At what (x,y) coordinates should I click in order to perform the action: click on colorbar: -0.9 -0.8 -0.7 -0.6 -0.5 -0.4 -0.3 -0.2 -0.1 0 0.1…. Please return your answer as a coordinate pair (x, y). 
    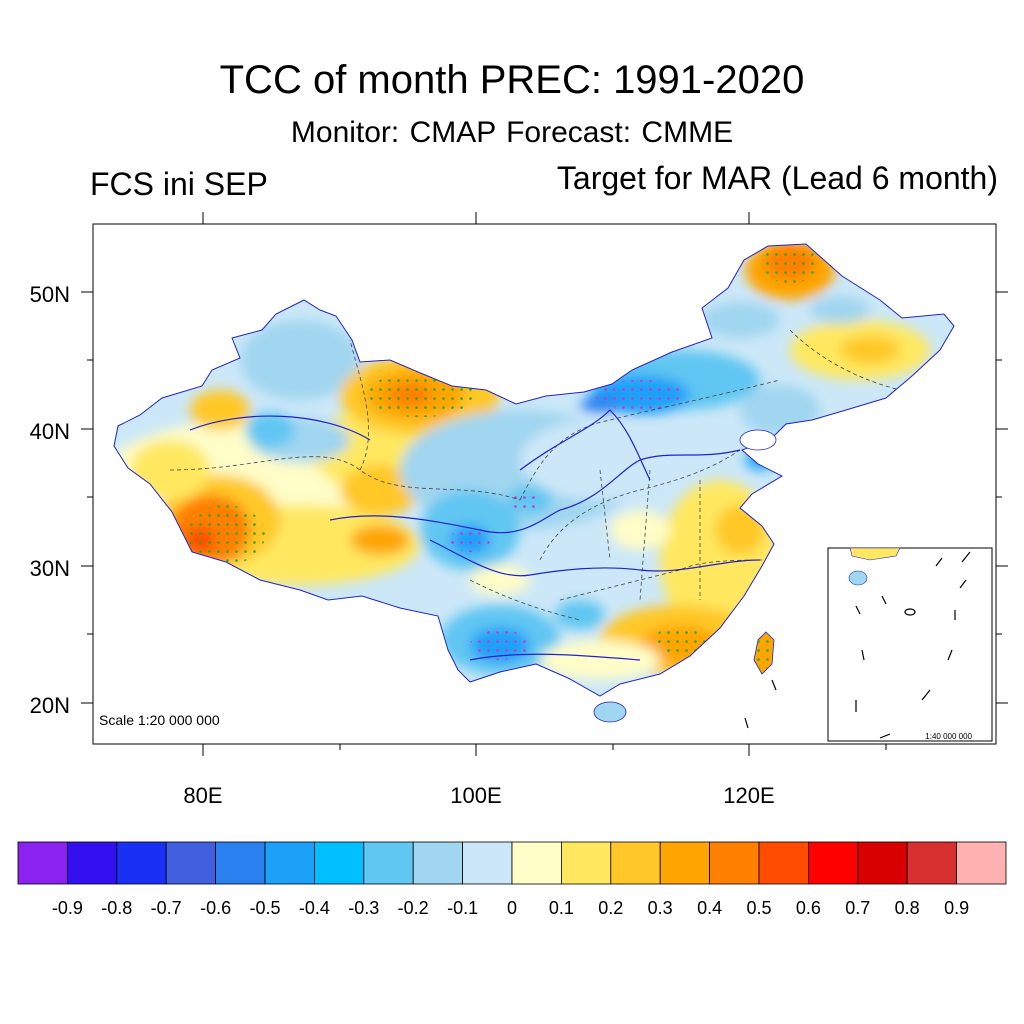
    Looking at the image, I should click on (512, 879).